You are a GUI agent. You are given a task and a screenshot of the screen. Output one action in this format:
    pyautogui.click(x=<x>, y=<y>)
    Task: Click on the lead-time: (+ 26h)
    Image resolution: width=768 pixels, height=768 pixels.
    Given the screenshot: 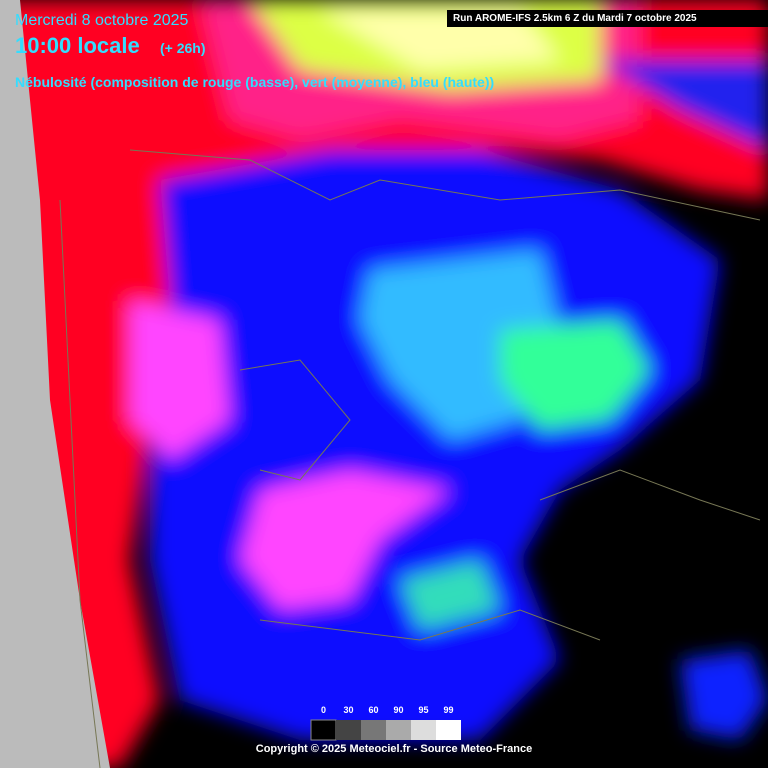 What is the action you would take?
    pyautogui.click(x=183, y=48)
    